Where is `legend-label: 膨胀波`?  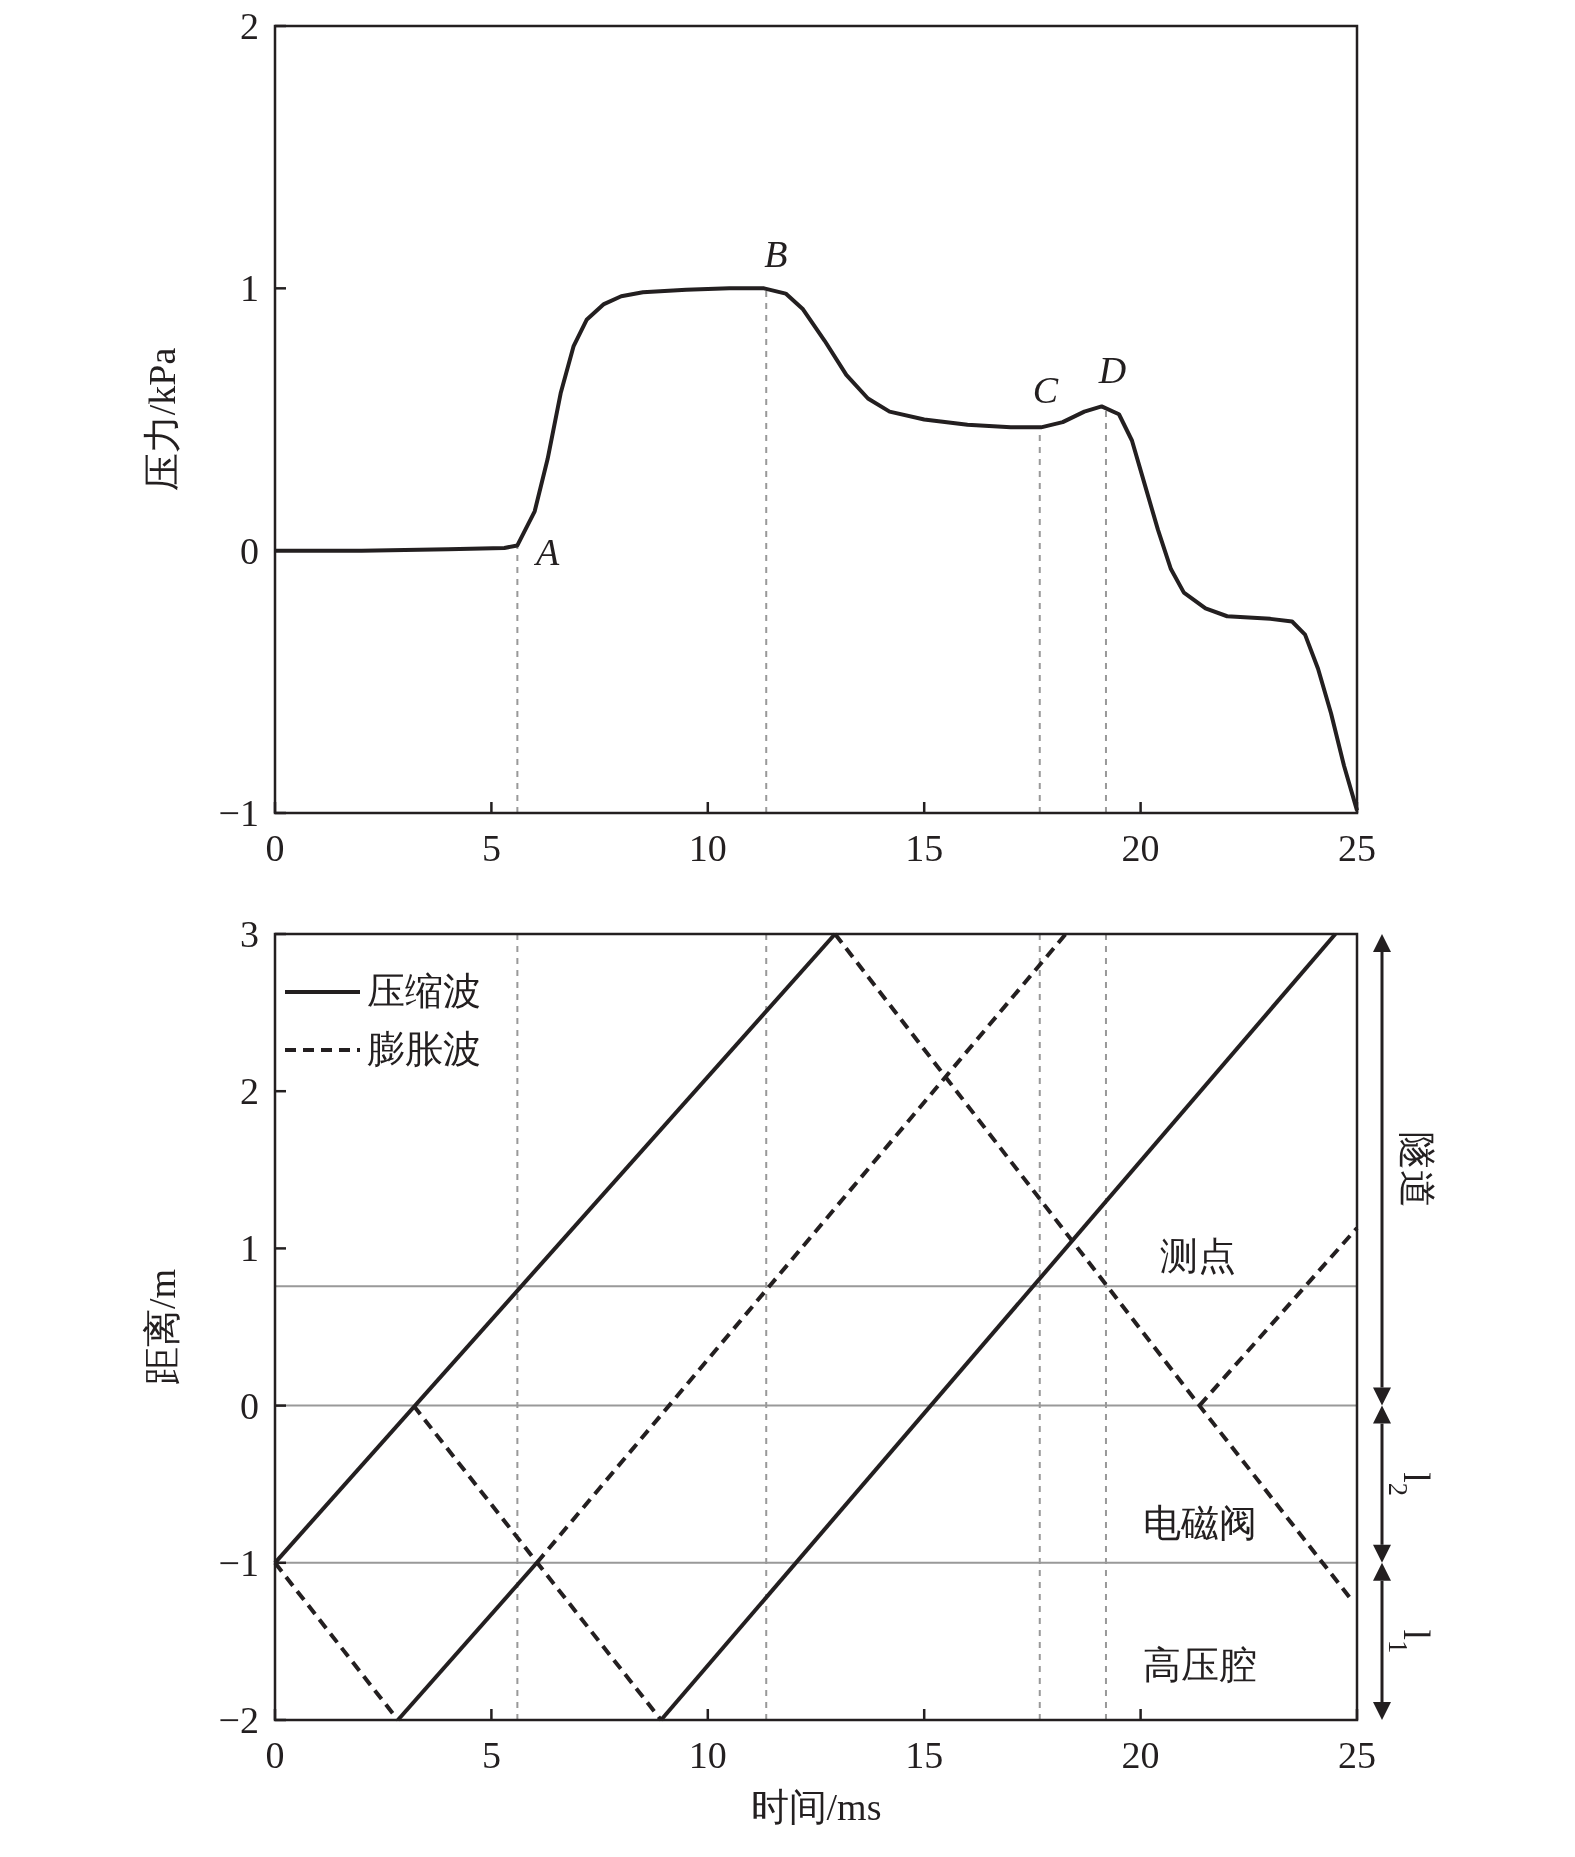
legend-label: 膨胀波 is located at coordinates (424, 1049).